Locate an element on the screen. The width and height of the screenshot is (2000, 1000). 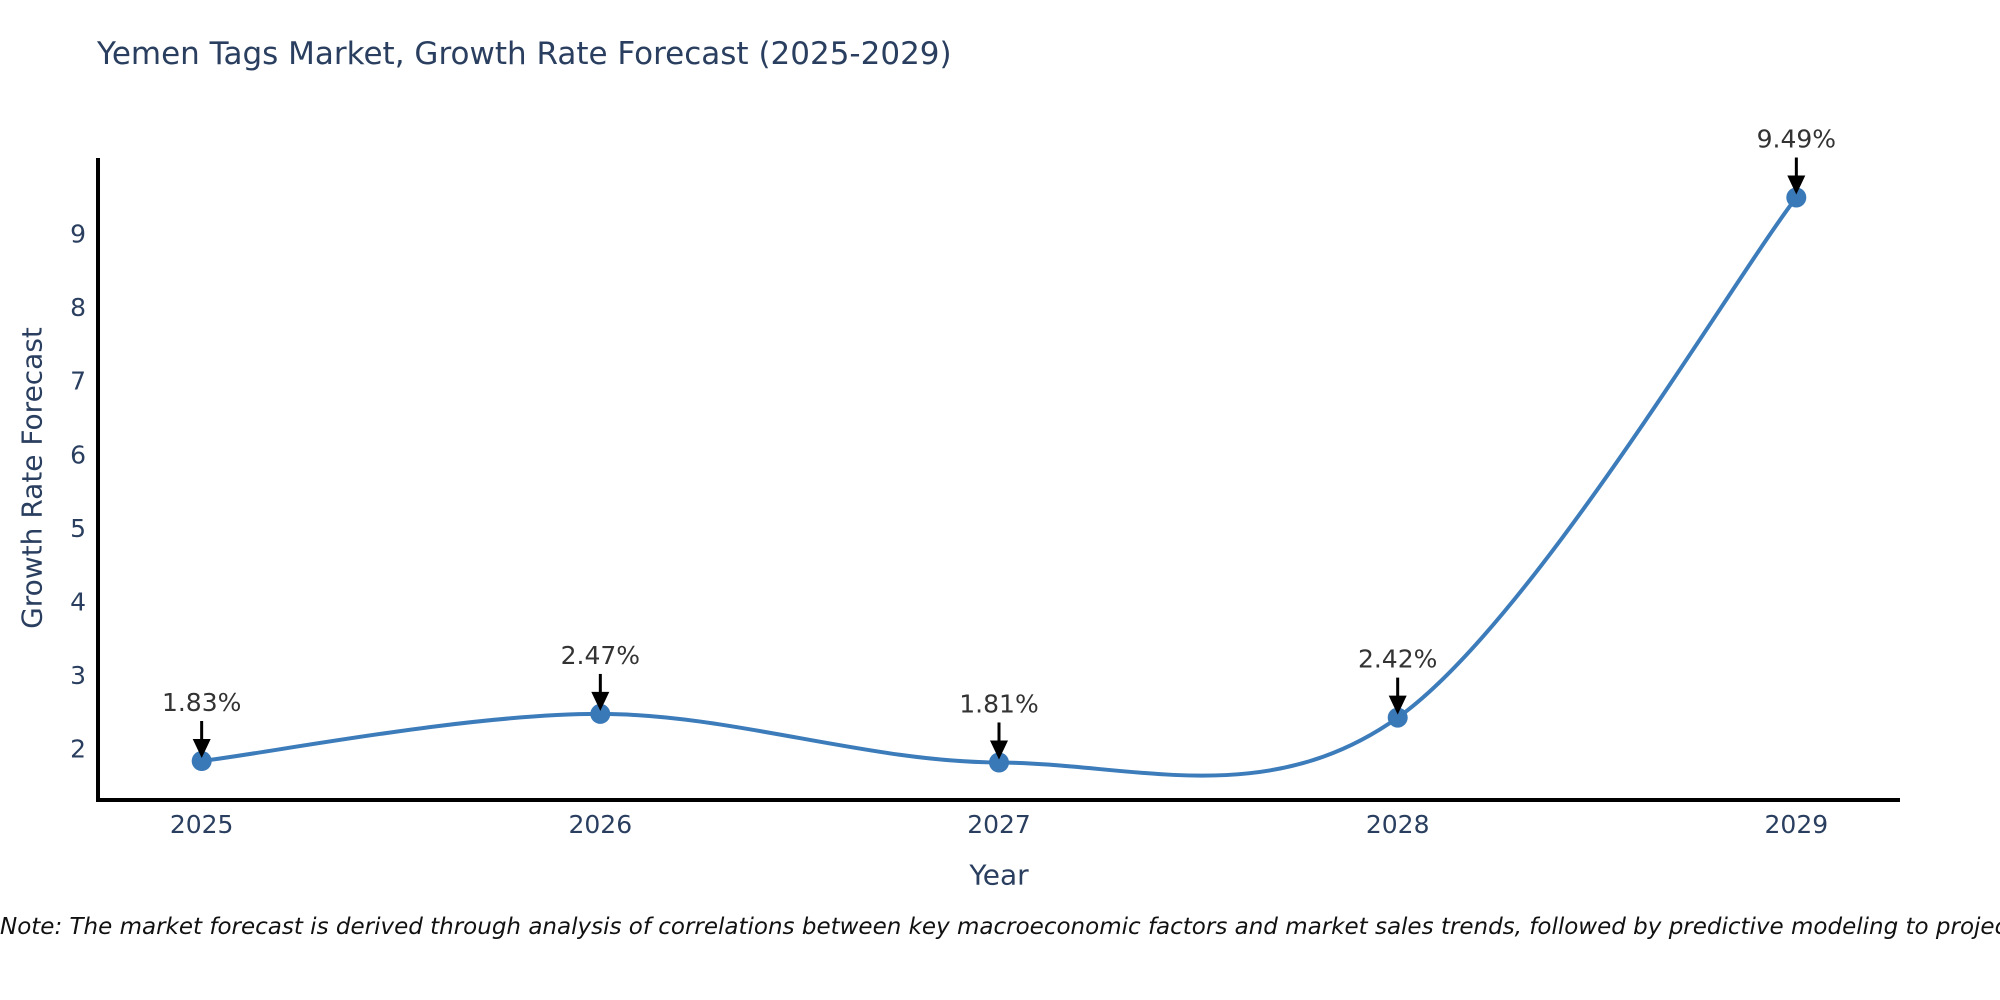
x-tick-label: 2026 is located at coordinates (601, 824).